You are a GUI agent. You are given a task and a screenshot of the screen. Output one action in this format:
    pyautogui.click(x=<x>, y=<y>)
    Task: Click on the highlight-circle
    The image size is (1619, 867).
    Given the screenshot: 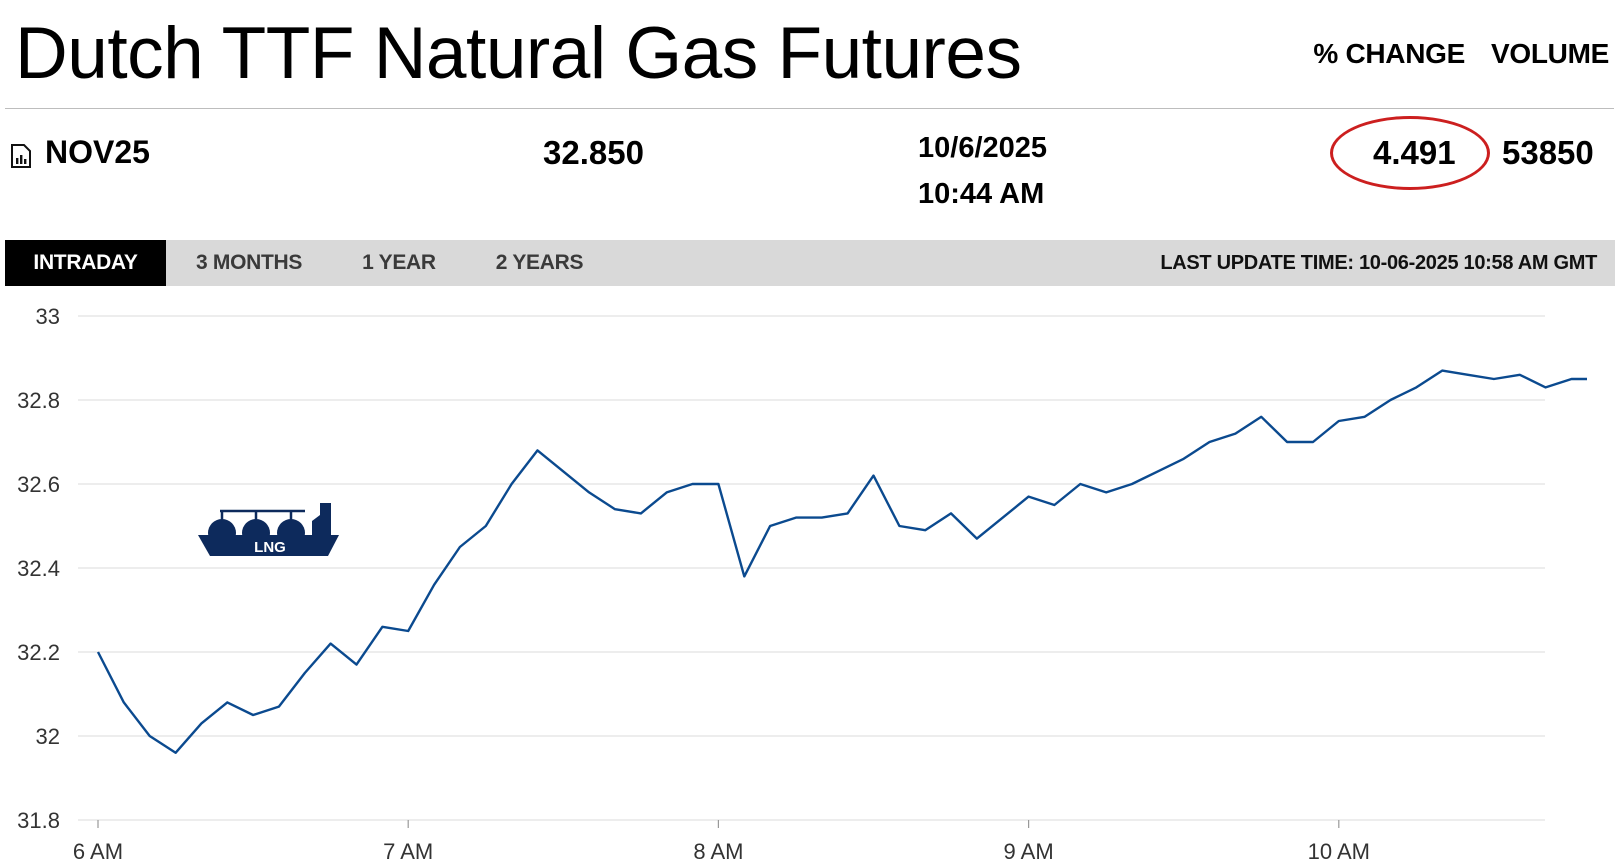 What is the action you would take?
    pyautogui.click(x=1410, y=153)
    